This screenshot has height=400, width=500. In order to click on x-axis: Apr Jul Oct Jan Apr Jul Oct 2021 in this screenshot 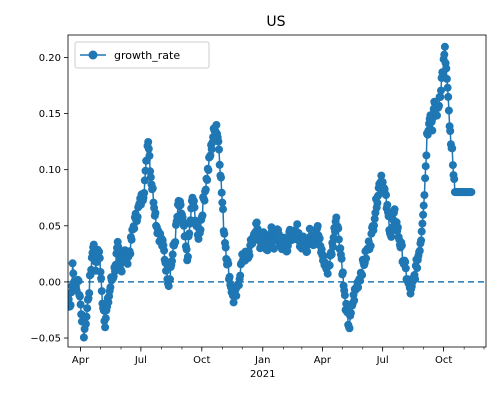, I will do `click(278, 363)`.